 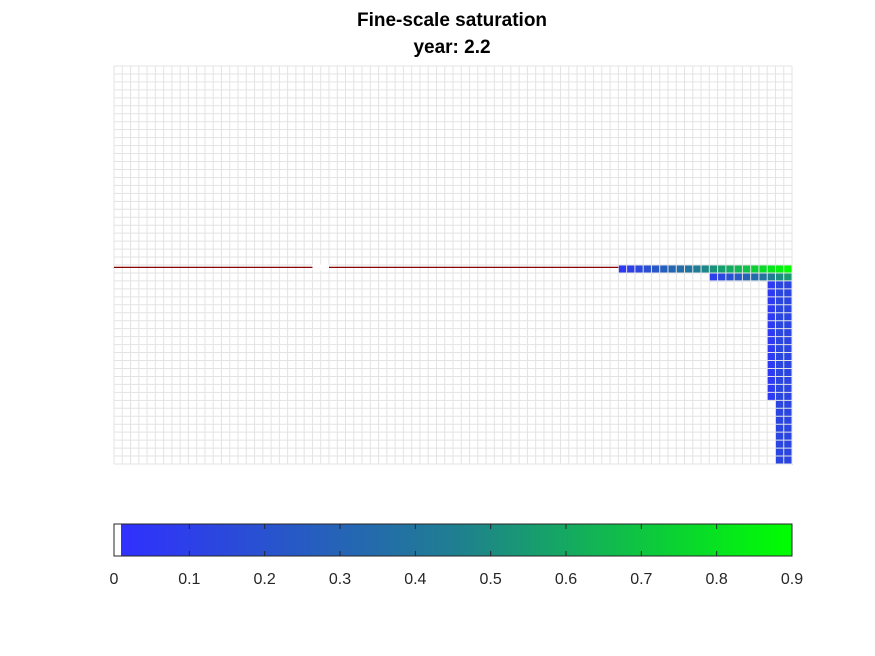 What do you see at coordinates (452, 20) in the screenshot?
I see `chart-title: Fine-scale saturation` at bounding box center [452, 20].